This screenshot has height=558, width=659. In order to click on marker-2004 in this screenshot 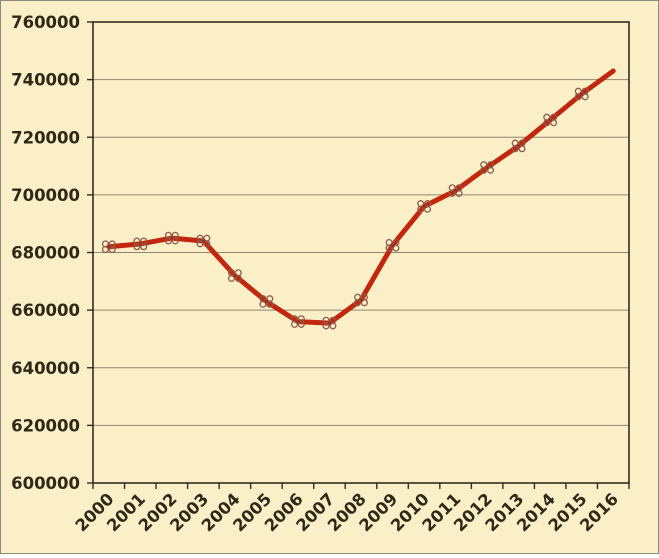, I will do `click(234, 275)`.